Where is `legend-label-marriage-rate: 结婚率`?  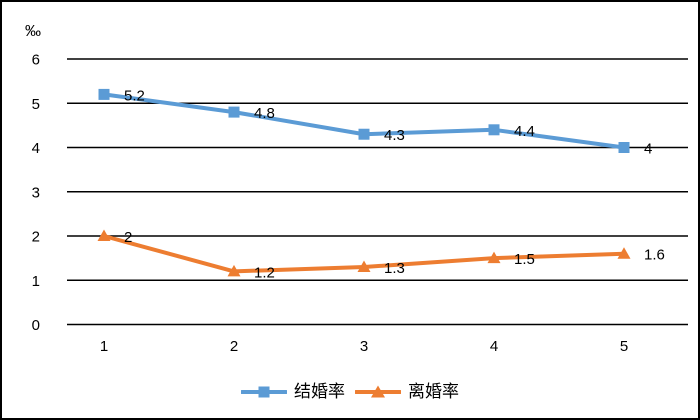
legend-label-marriage-rate: 结婚率 is located at coordinates (319, 391).